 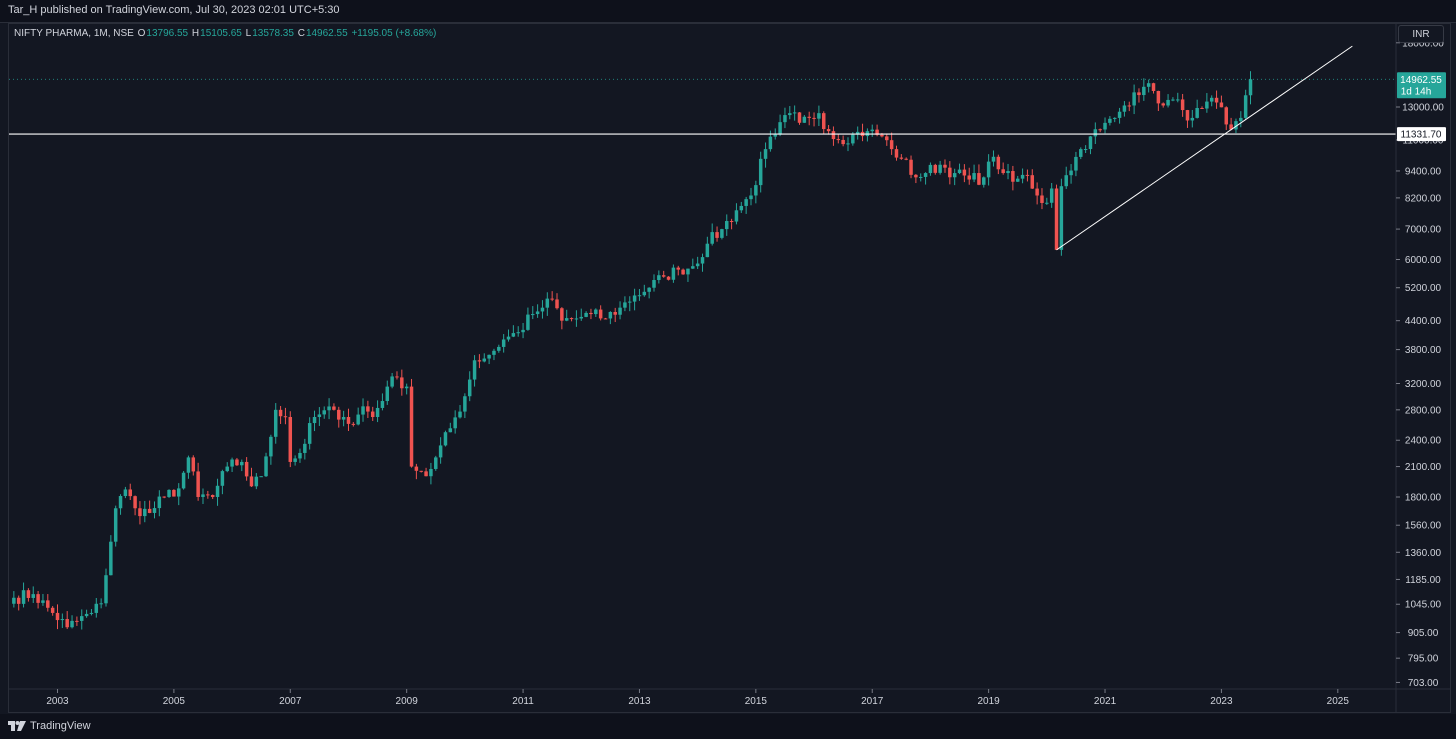 What do you see at coordinates (1423, 260) in the screenshot?
I see `price-tick-label: 6000.00` at bounding box center [1423, 260].